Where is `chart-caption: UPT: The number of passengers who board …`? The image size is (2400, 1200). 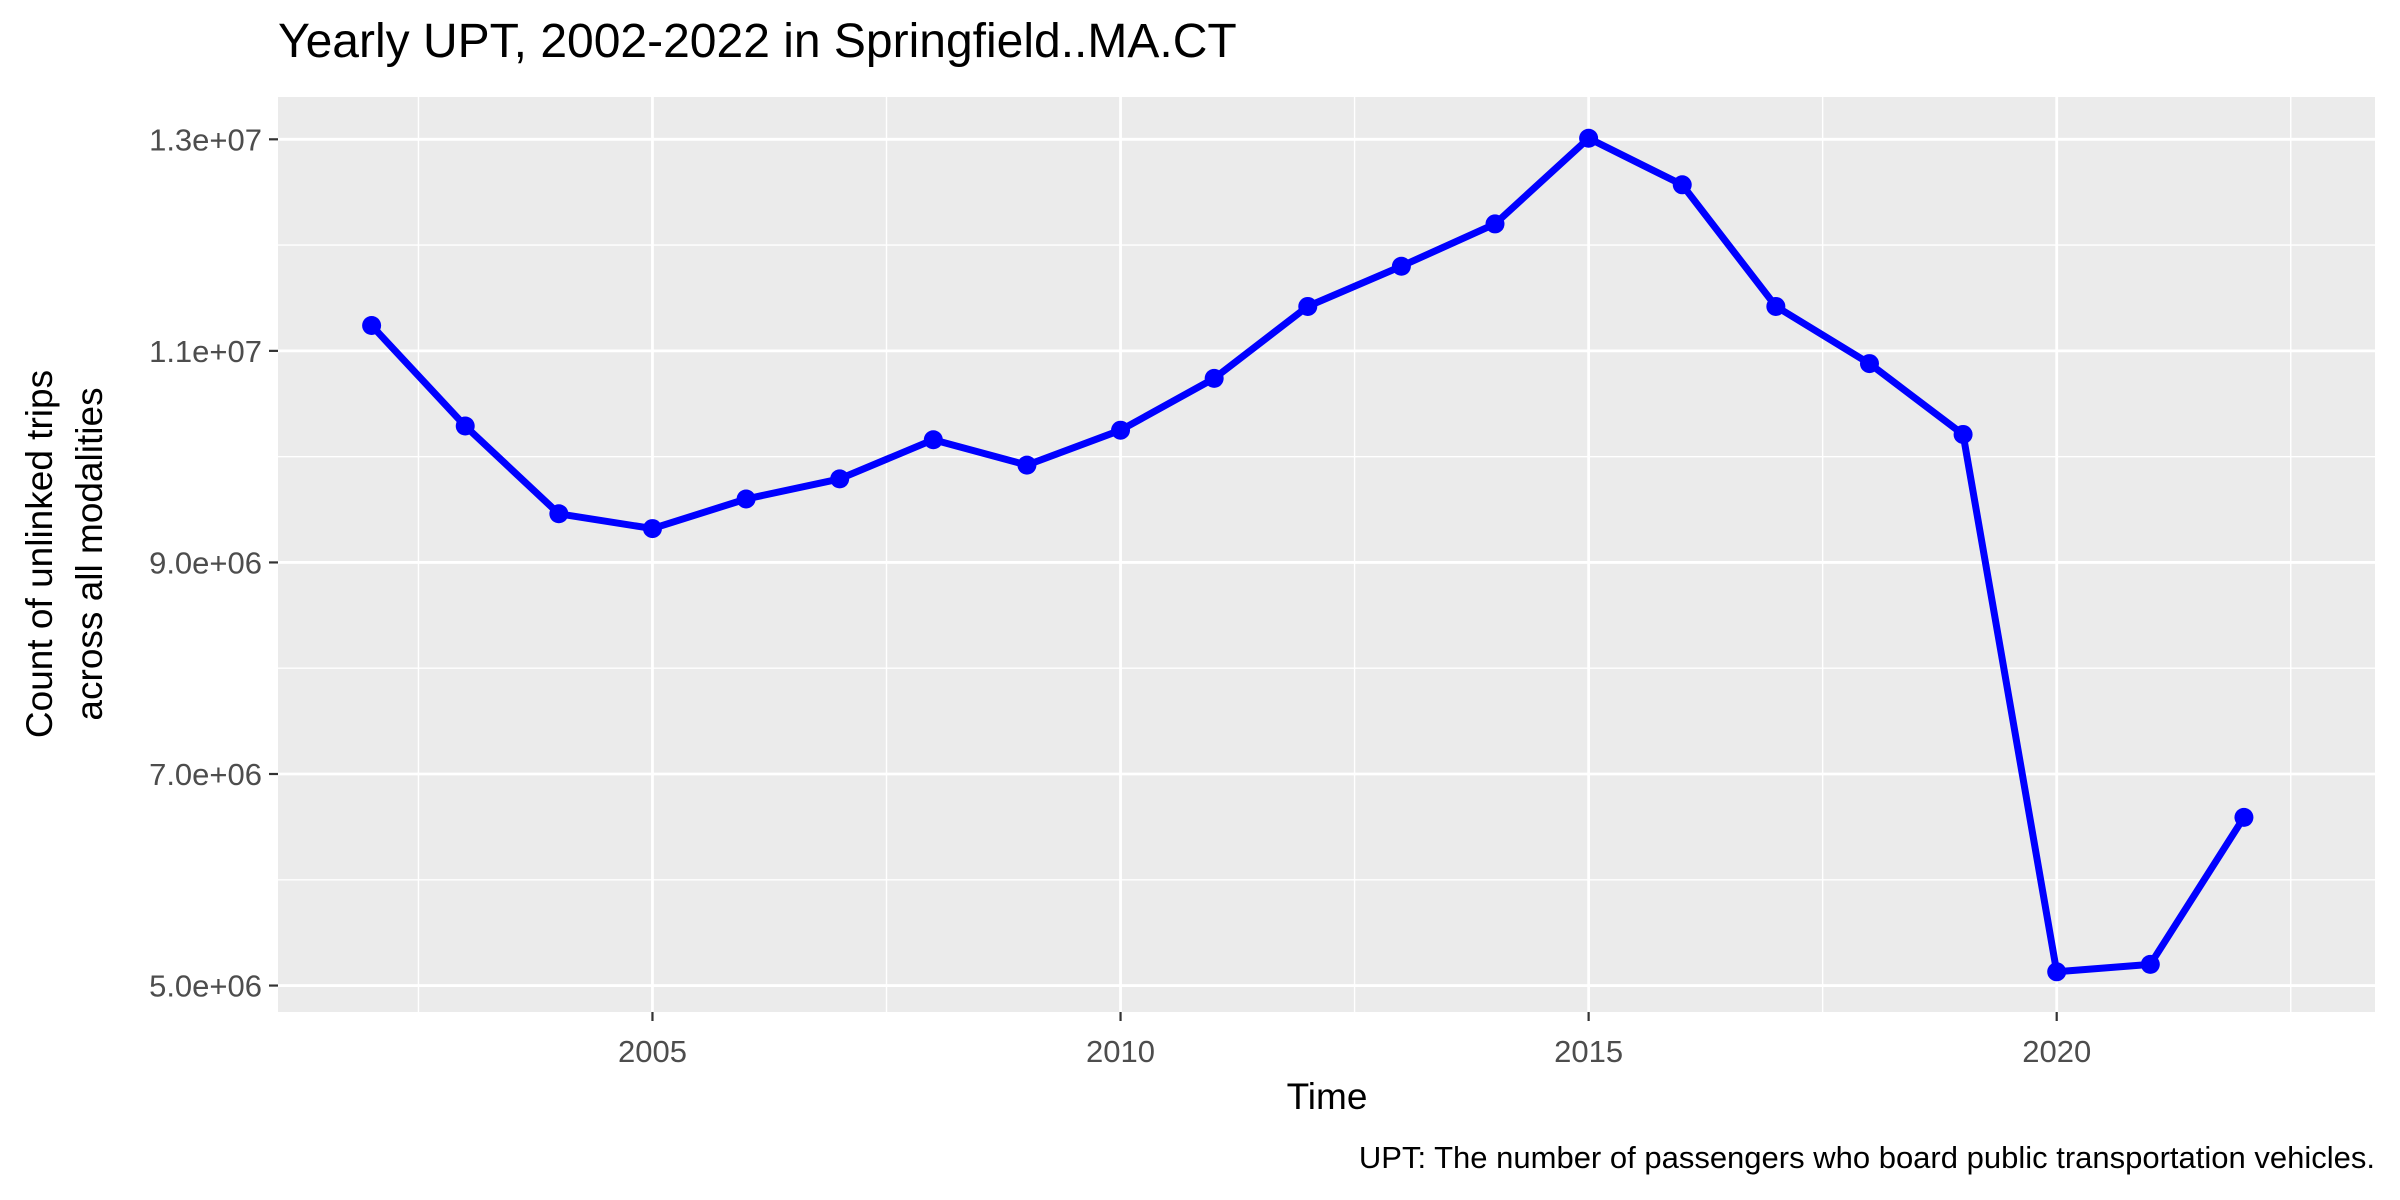
chart-caption: UPT: The number of passengers who board … is located at coordinates (1867, 1157).